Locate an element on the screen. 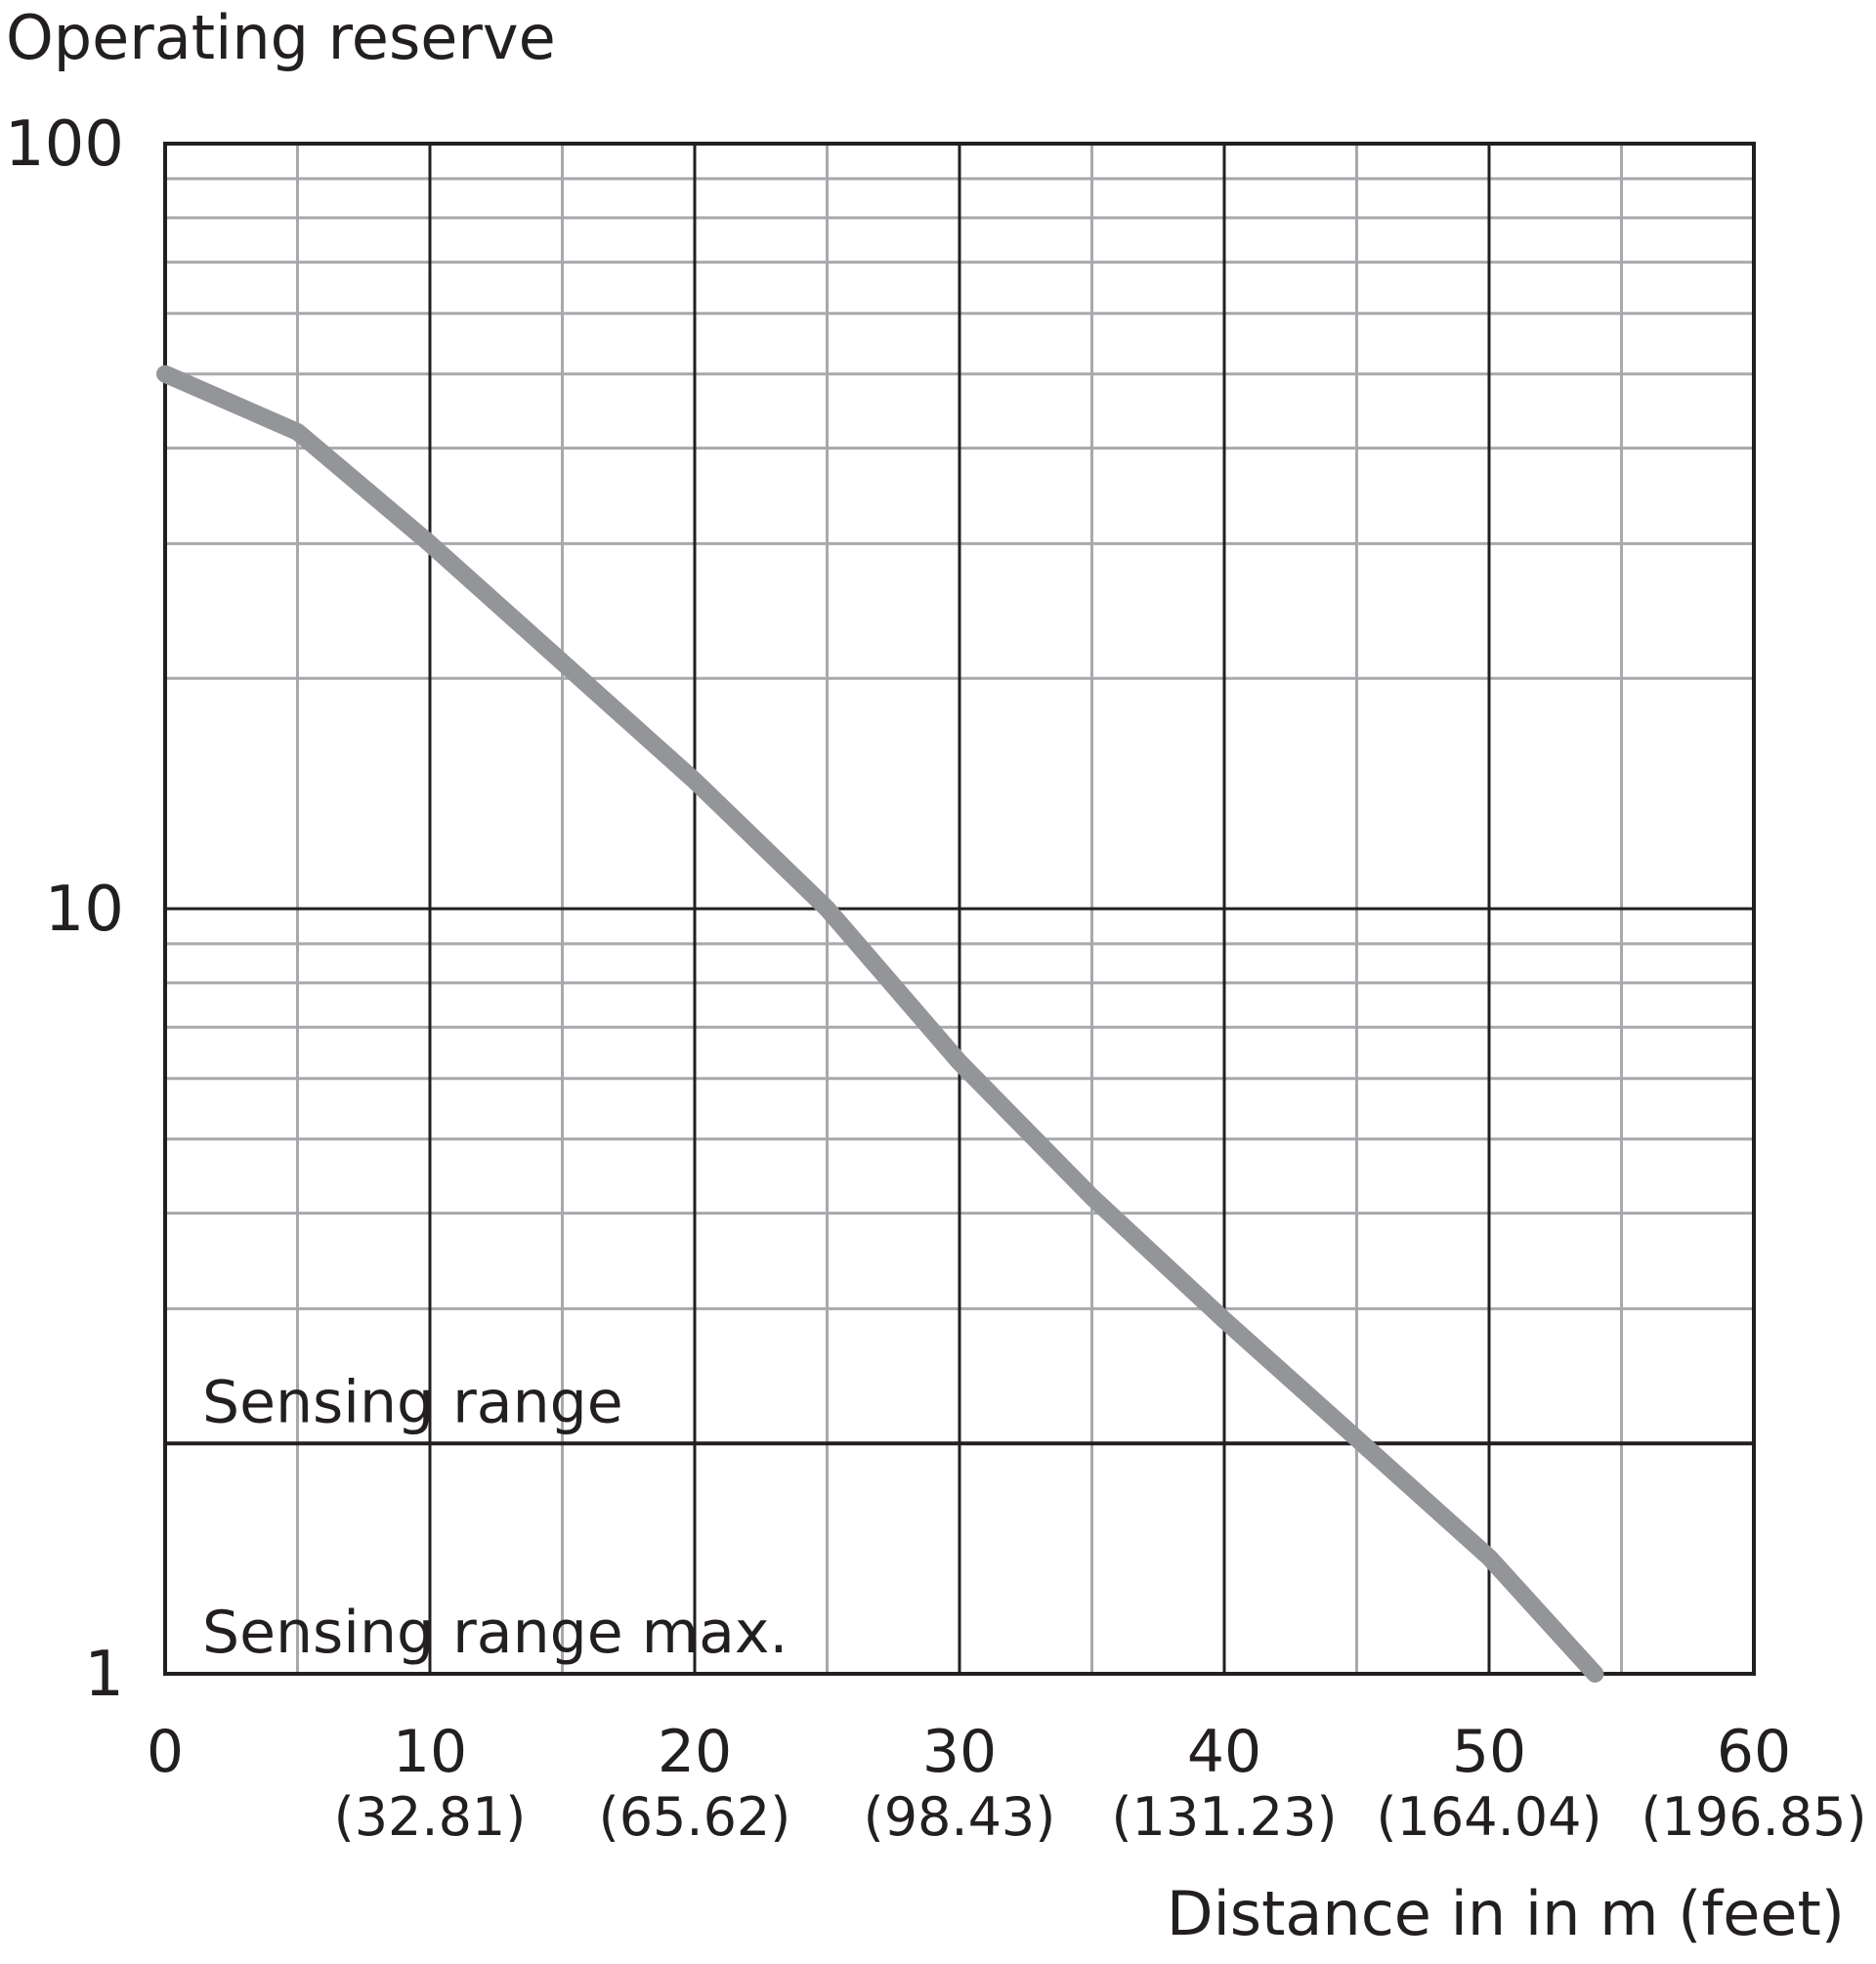  x-tick-sublabel: (65.62) is located at coordinates (695, 1817).